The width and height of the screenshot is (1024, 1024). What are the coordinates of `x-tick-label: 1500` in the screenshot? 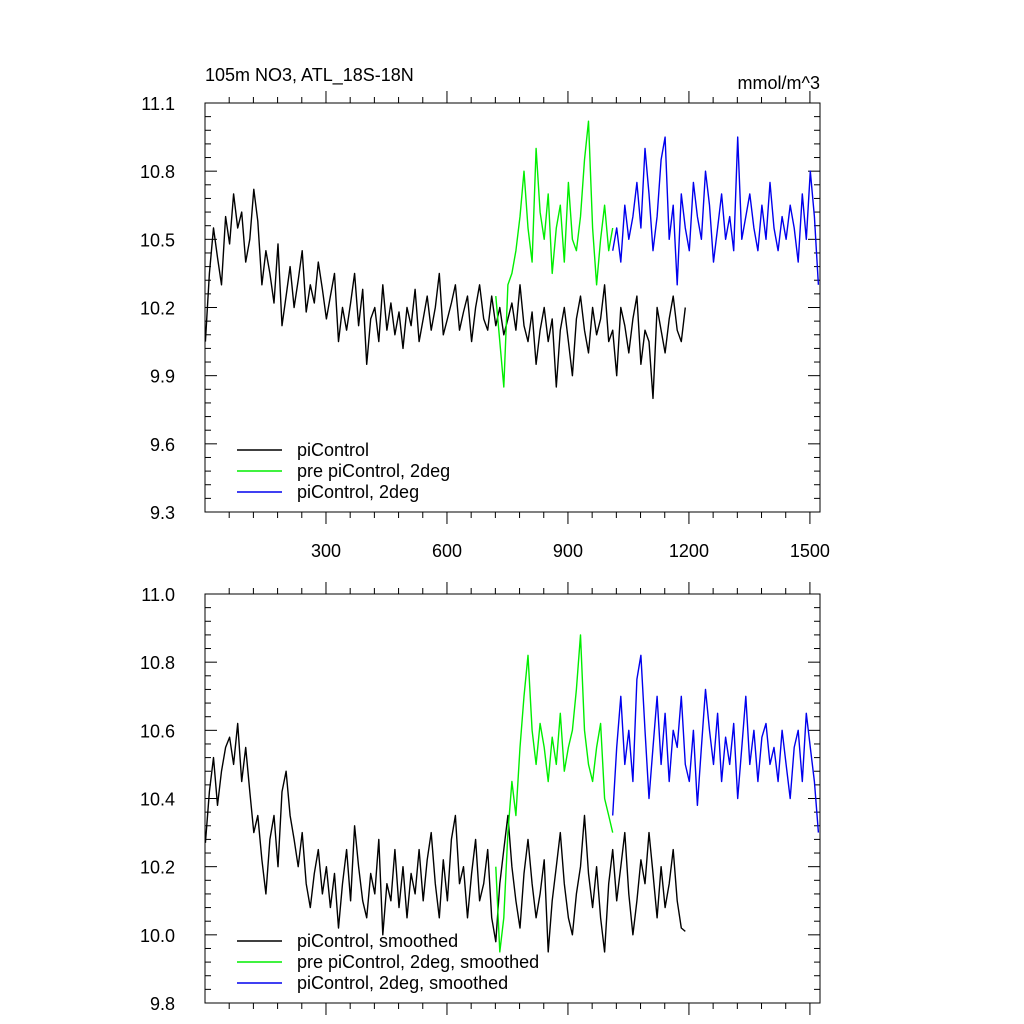 It's located at (810, 551).